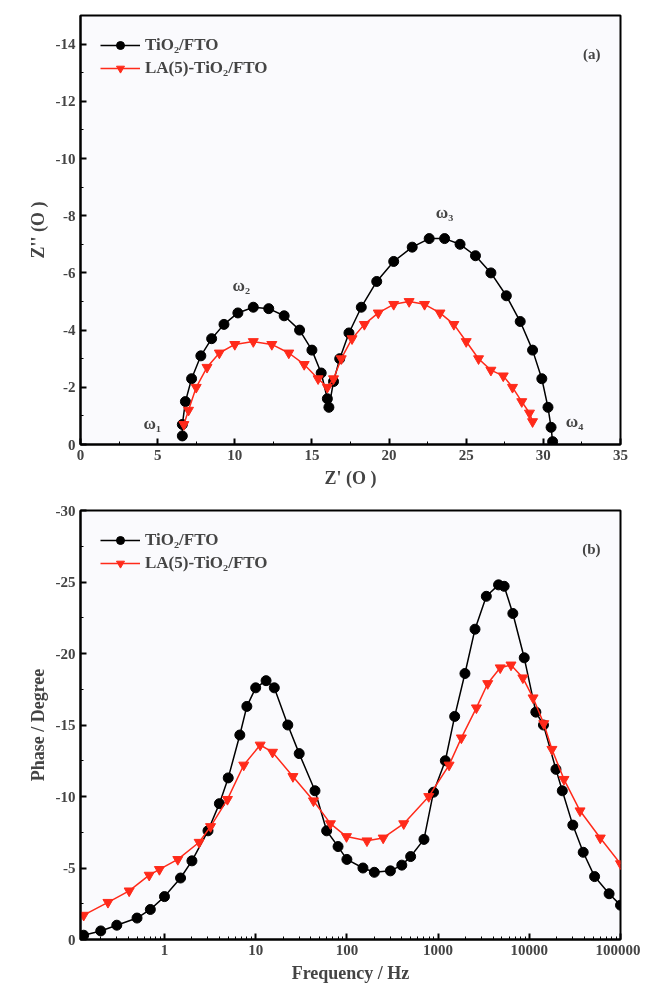 The width and height of the screenshot is (651, 1002). What do you see at coordinates (37, 725) in the screenshot?
I see `y-axis-title: Phase / Degree` at bounding box center [37, 725].